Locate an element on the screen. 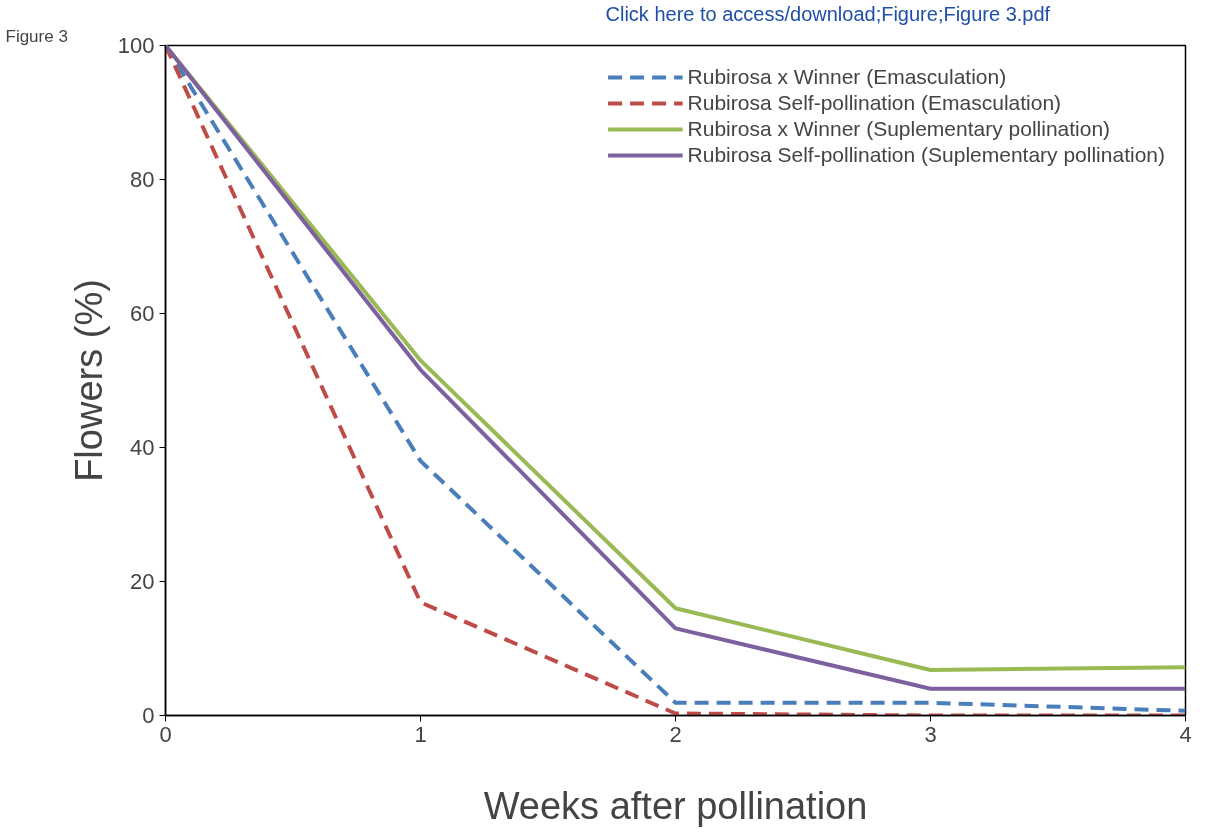  y-tick-label: 60 is located at coordinates (142, 313).